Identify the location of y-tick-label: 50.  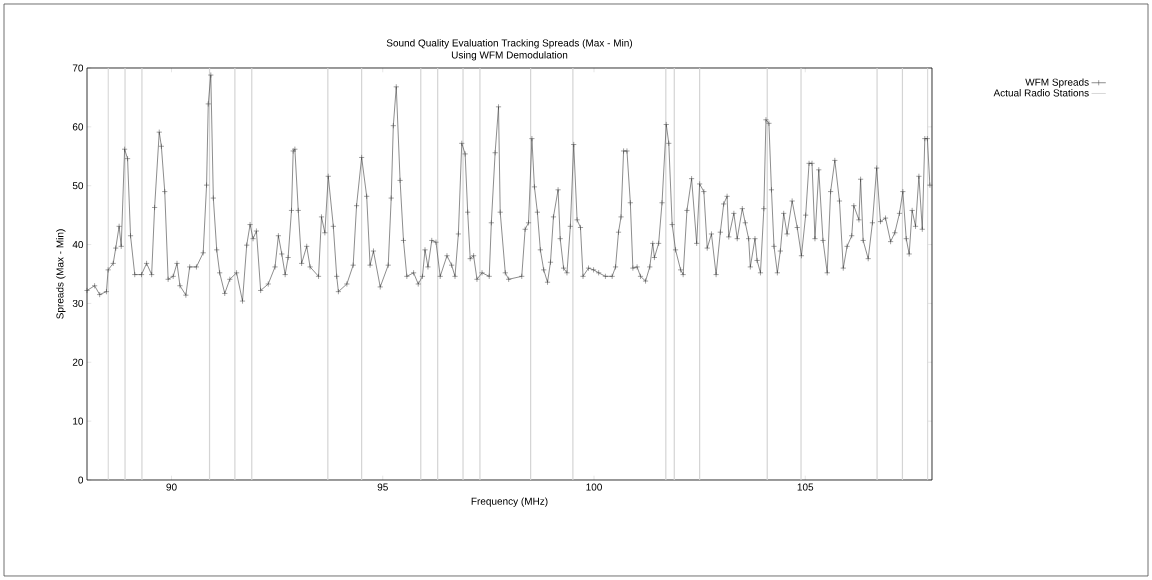
(78, 186).